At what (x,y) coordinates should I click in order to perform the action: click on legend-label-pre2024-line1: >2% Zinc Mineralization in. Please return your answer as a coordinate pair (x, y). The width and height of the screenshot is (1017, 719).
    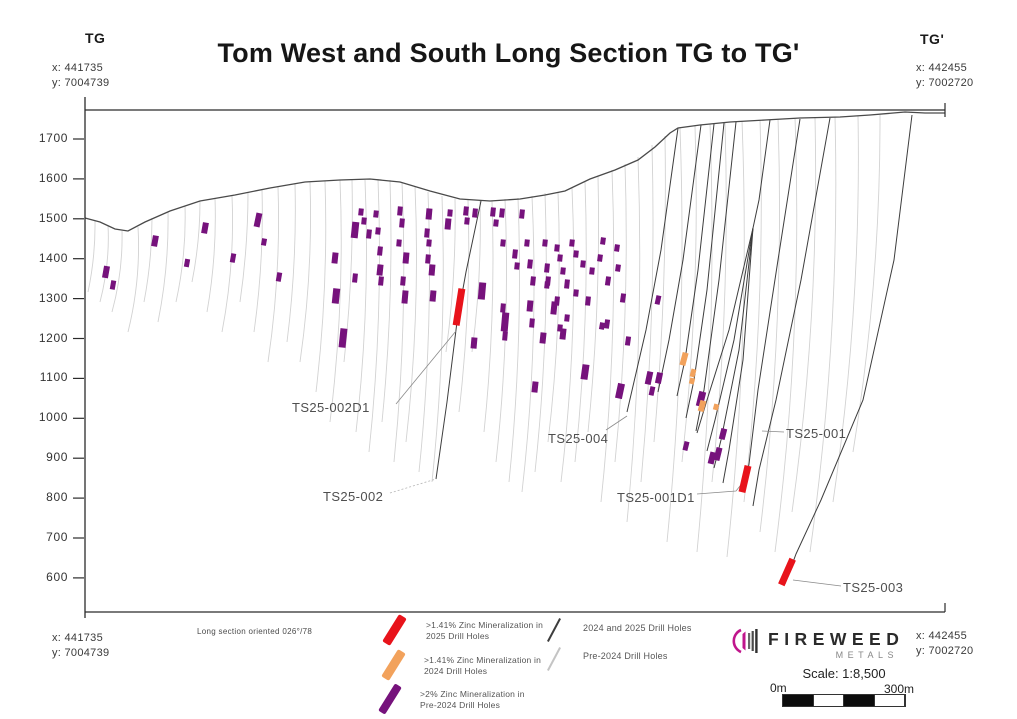
    Looking at the image, I should click on (472, 694).